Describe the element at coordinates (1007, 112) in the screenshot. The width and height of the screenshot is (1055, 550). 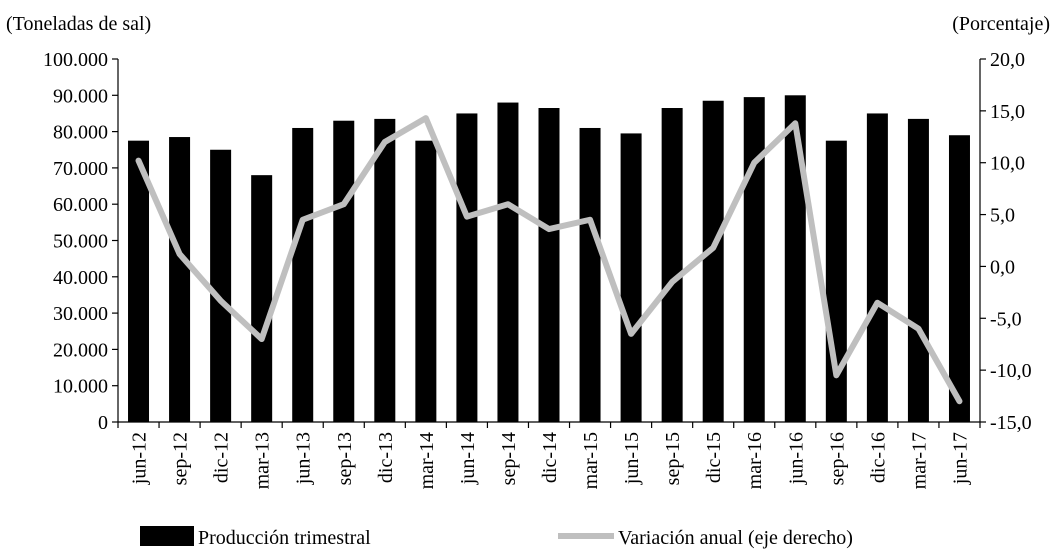
I see `right-tick-label: 15,0` at that location.